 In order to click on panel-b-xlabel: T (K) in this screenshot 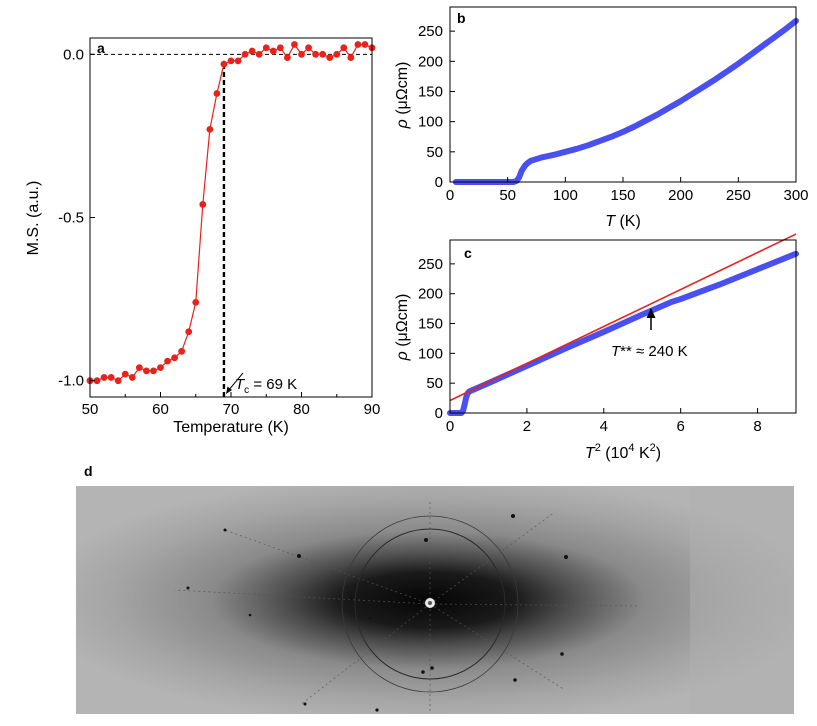, I will do `click(623, 221)`.